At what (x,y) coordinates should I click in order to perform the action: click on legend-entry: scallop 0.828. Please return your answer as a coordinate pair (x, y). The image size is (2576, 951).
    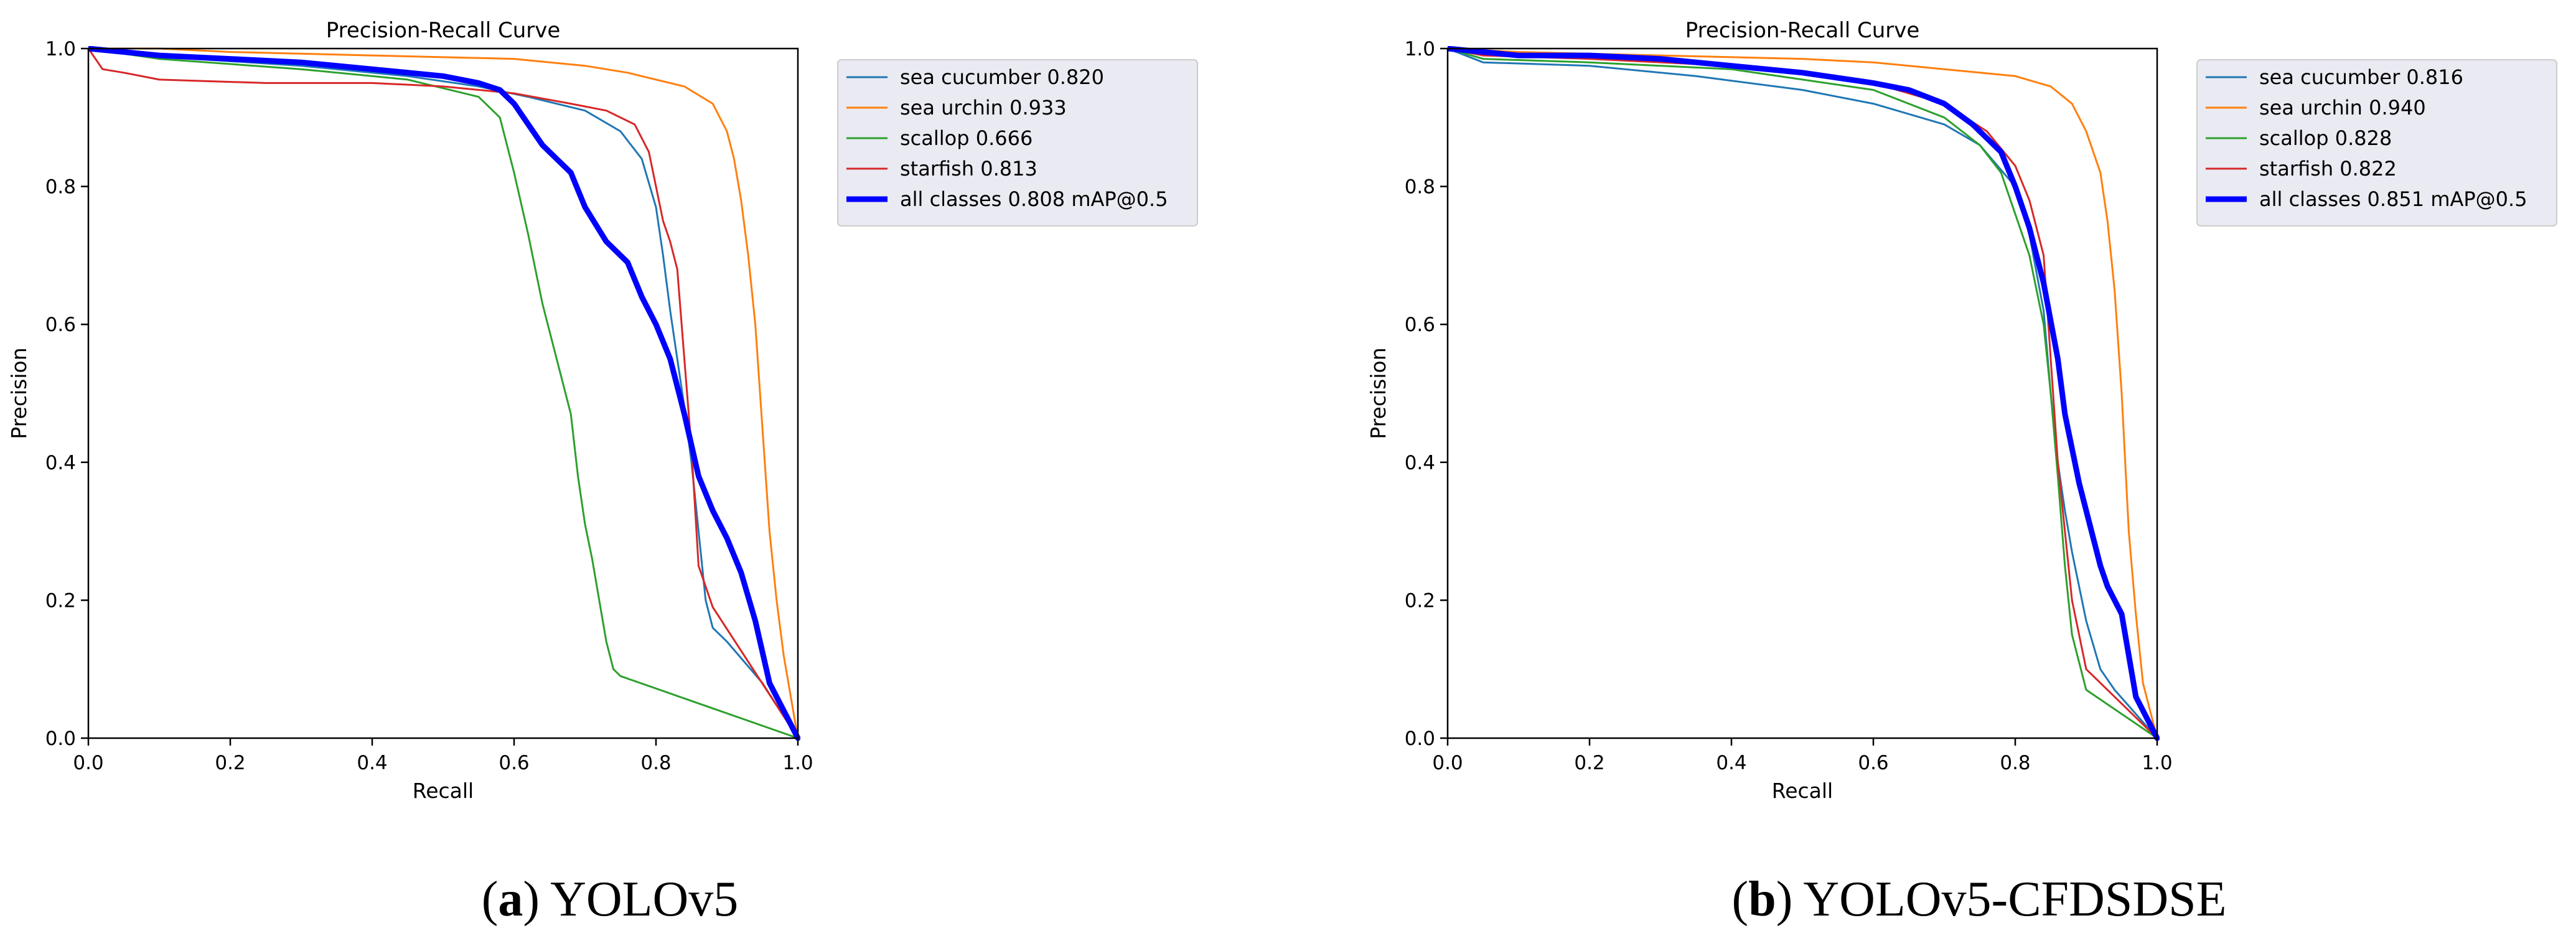
    Looking at the image, I should click on (2325, 138).